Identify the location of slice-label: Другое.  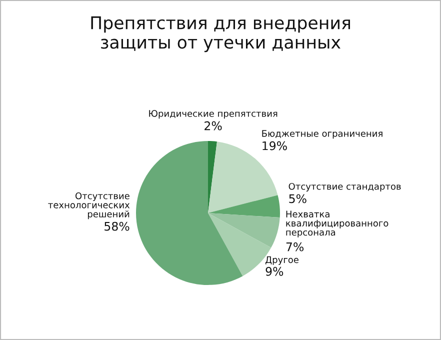
(281, 260).